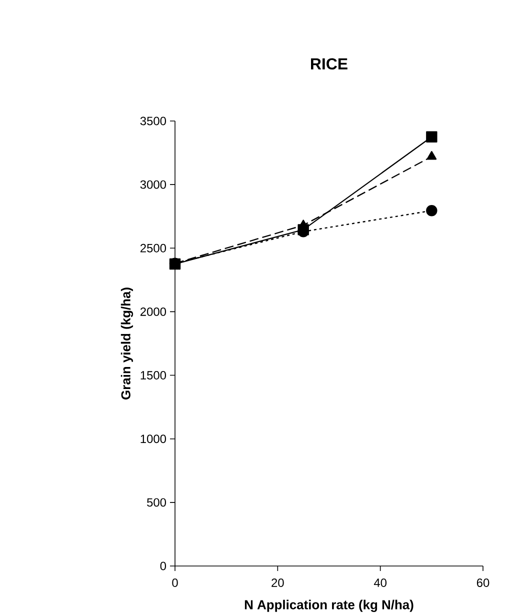 The height and width of the screenshot is (613, 521). Describe the element at coordinates (278, 582) in the screenshot. I see `x-tick-label: 20` at that location.